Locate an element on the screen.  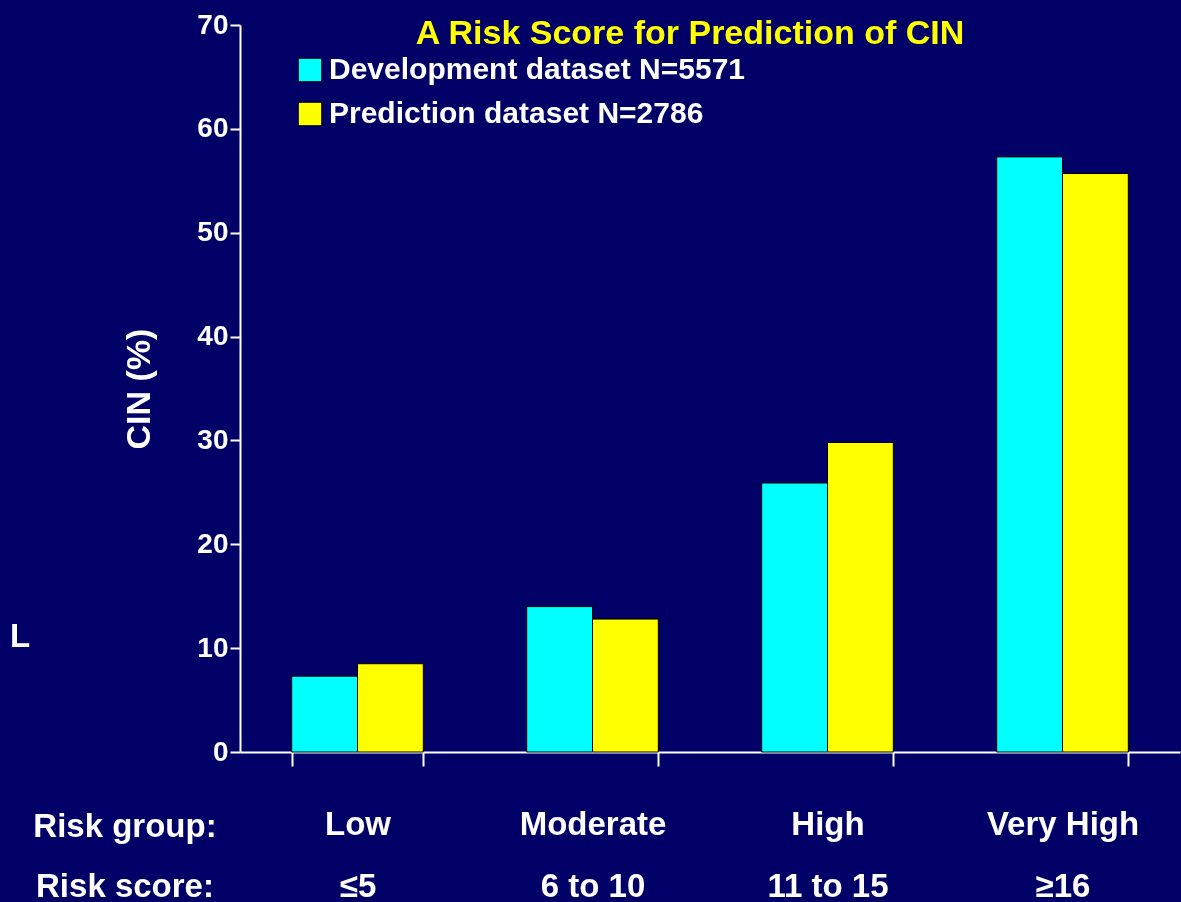
y-tick-label: 50 is located at coordinates (213, 232).